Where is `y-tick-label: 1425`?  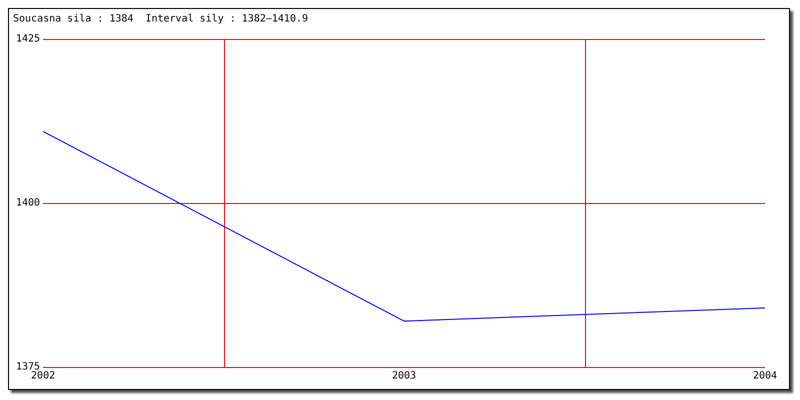 y-tick-label: 1425 is located at coordinates (28, 39).